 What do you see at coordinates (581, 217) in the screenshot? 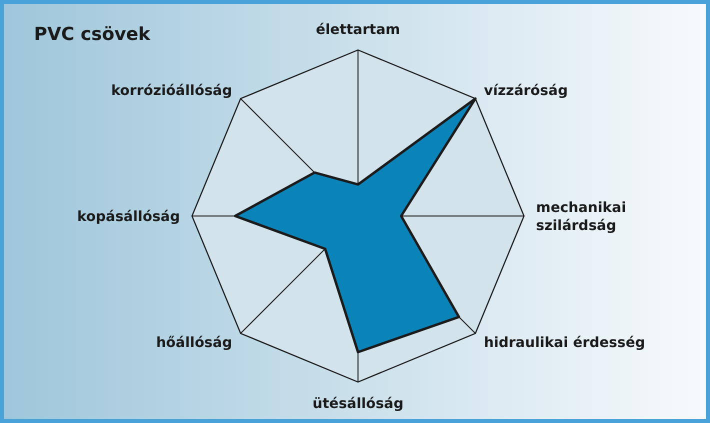
I see `spoke-label: mechanikai szilárdság` at bounding box center [581, 217].